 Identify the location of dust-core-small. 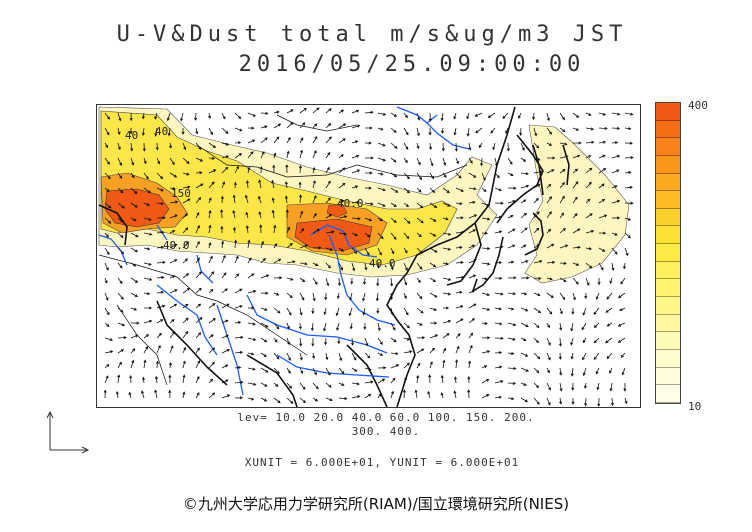
(337, 211).